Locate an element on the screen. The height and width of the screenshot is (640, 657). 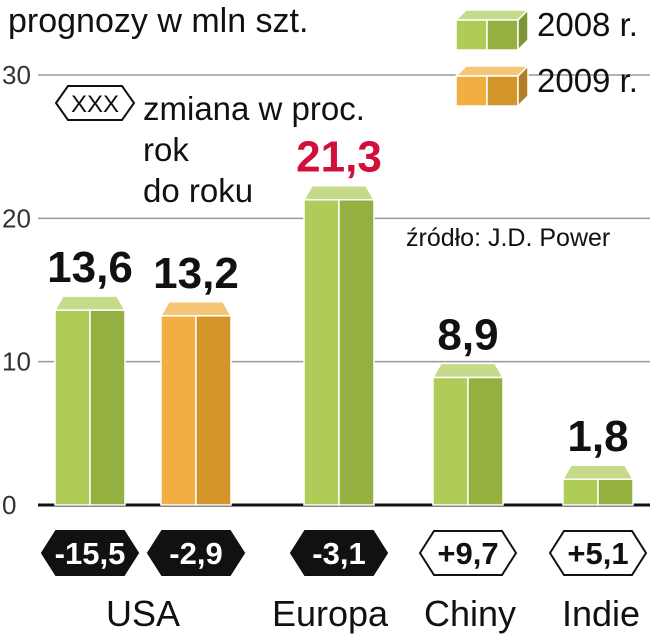
legend-change-marker: XXX is located at coordinates (95, 103).